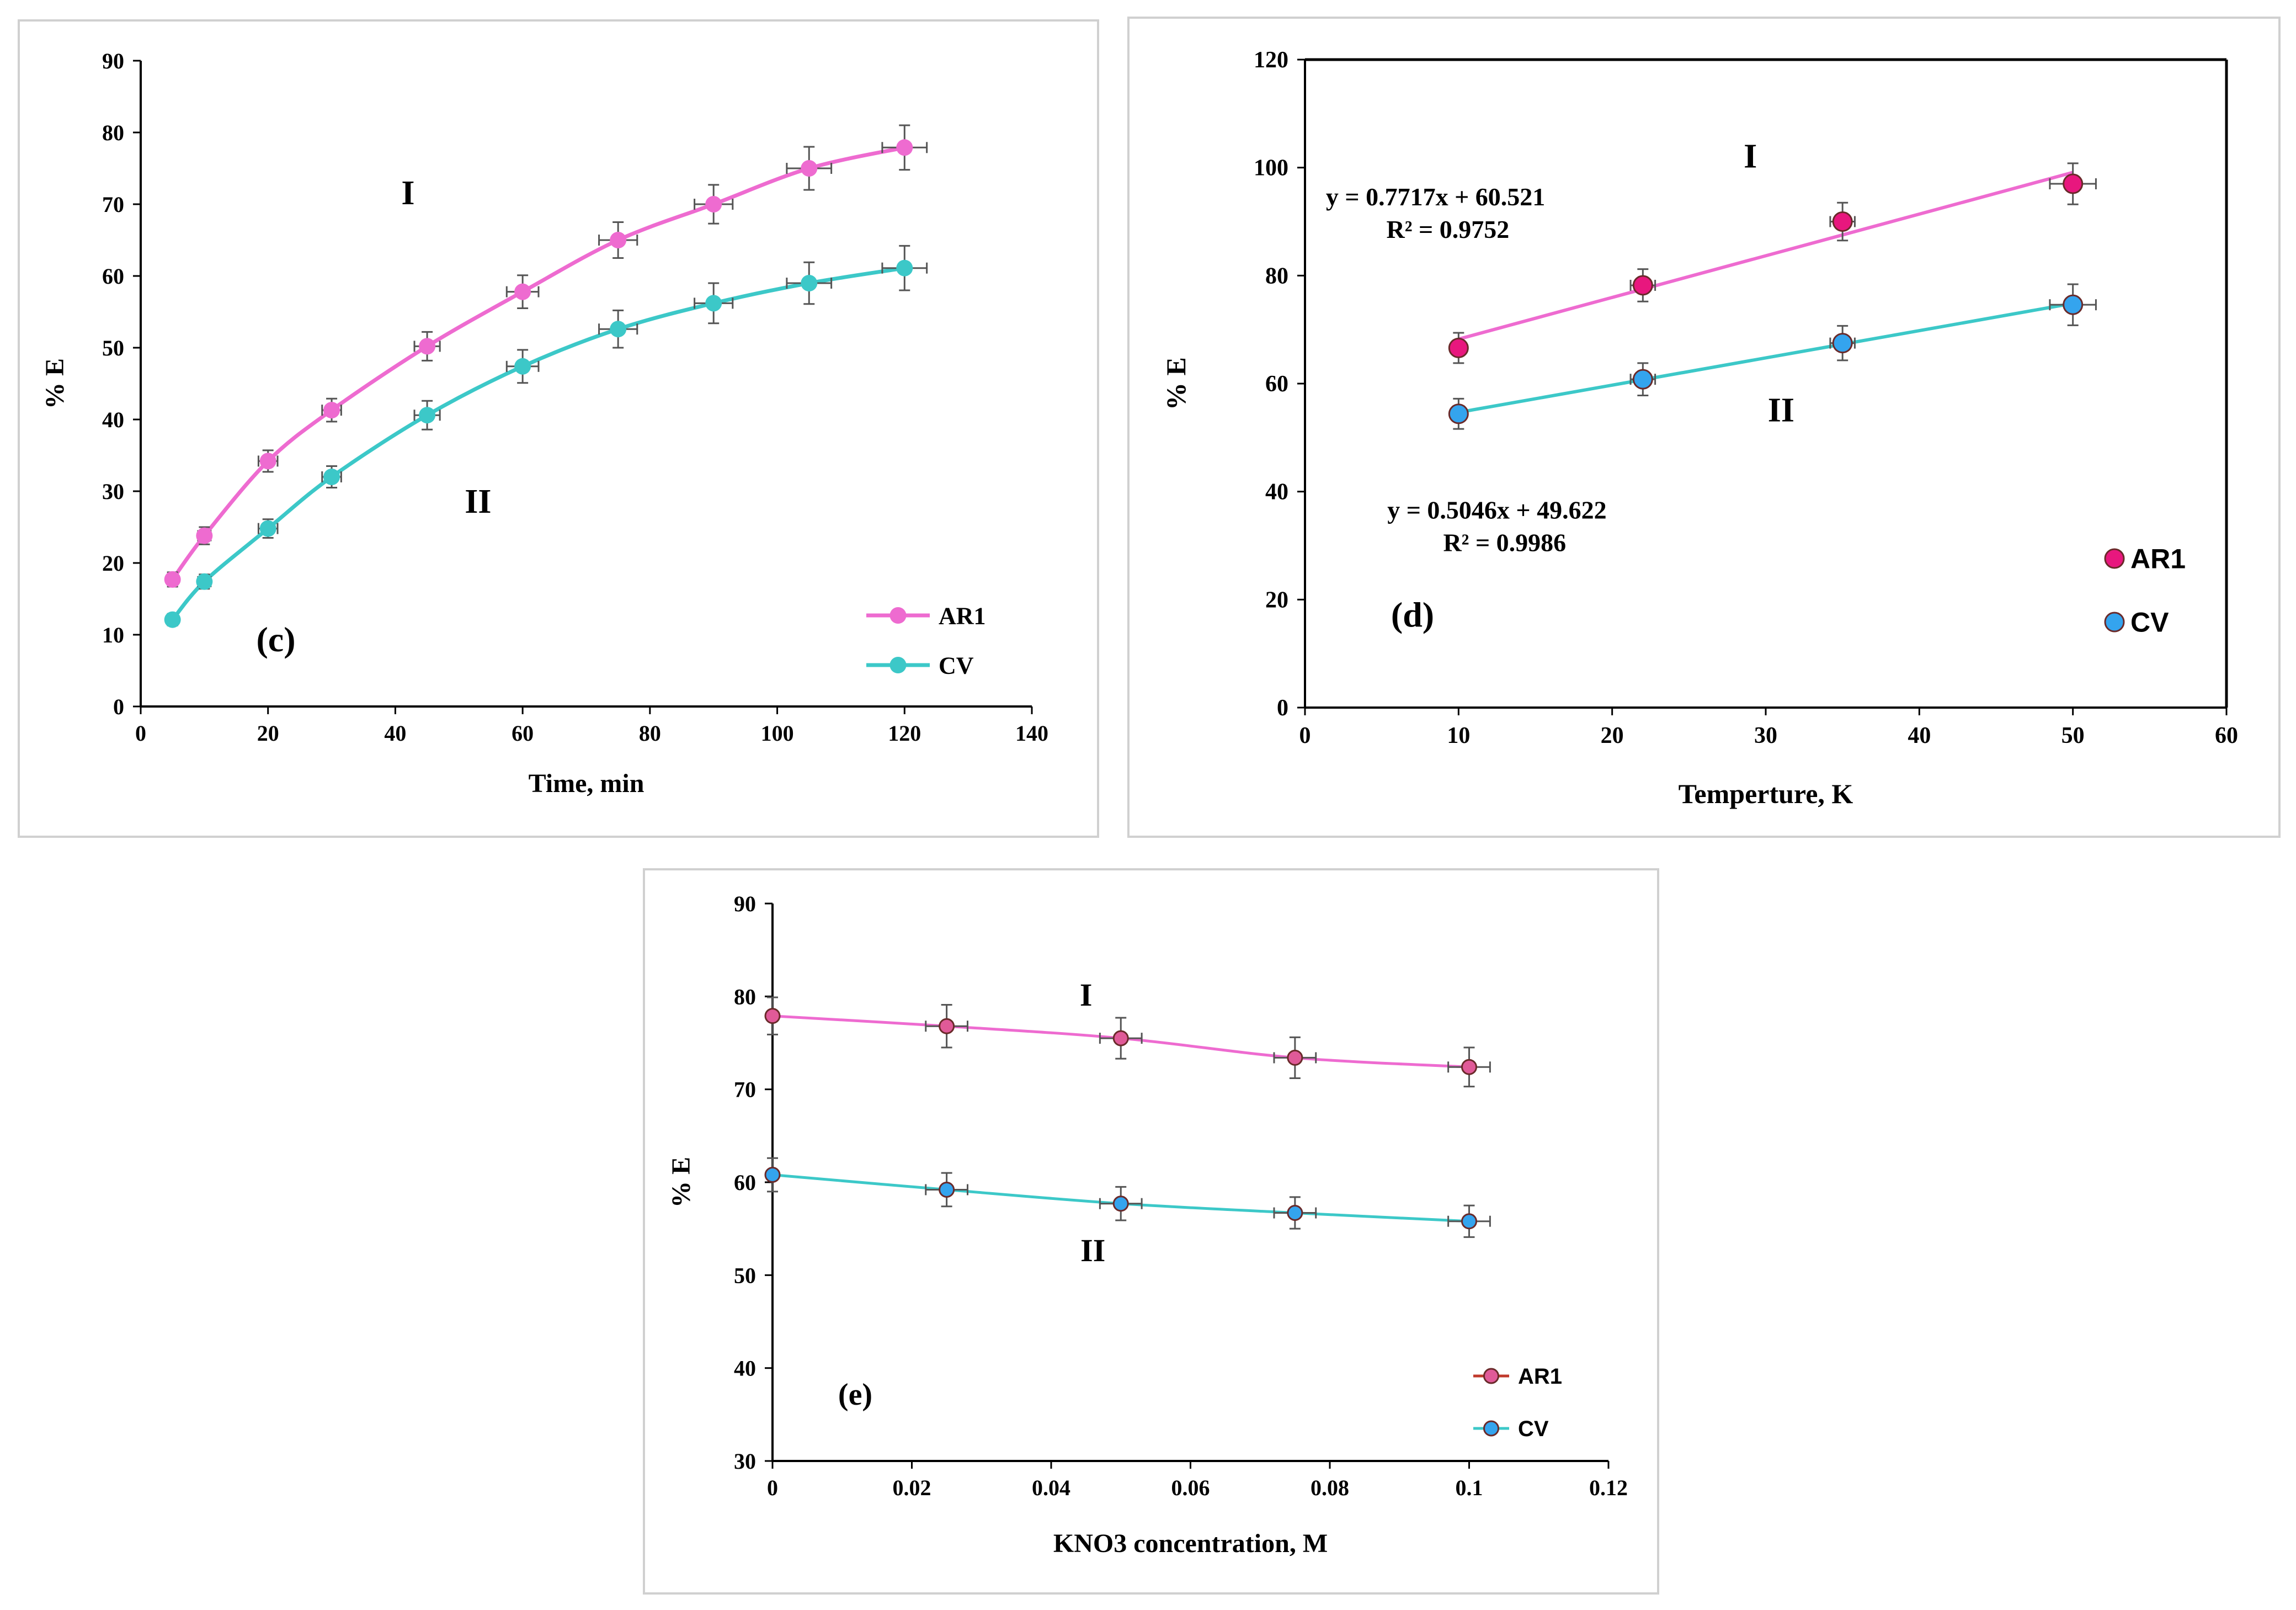 This screenshot has height=1610, width=2296. What do you see at coordinates (1458, 735) in the screenshot?
I see `chart-d-x-tick-label: 10` at bounding box center [1458, 735].